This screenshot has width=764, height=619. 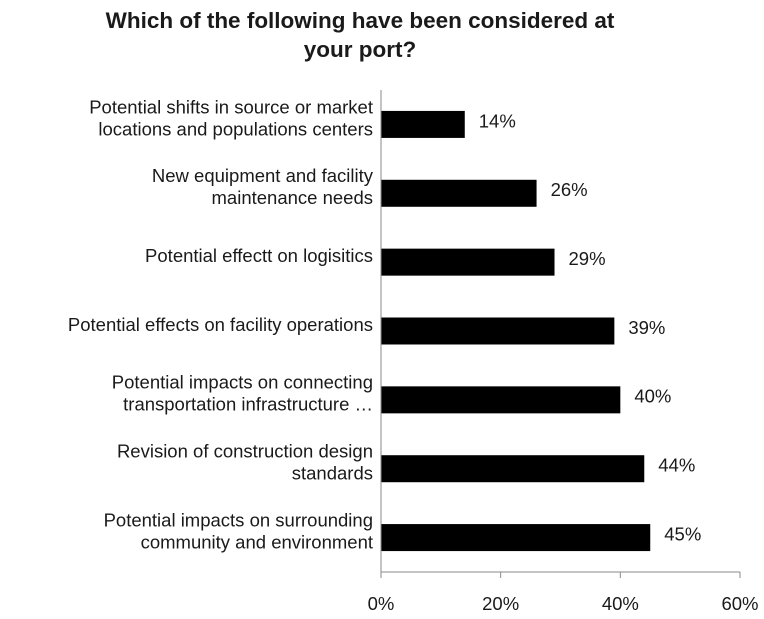 I want to click on data-label-5: 40%, so click(x=652, y=396).